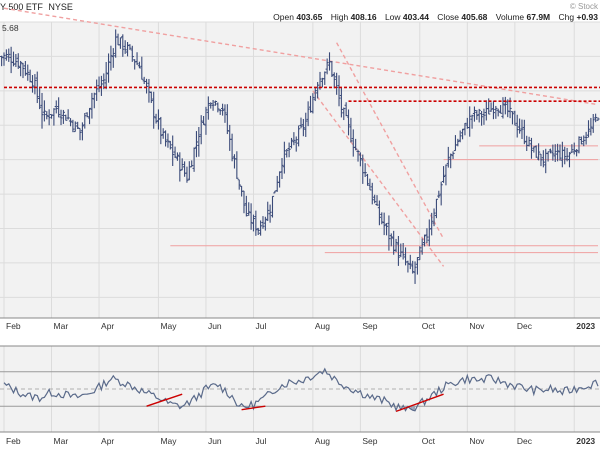 This screenshot has width=600, height=450. I want to click on month-tick-label-lower: Jul, so click(260, 441).